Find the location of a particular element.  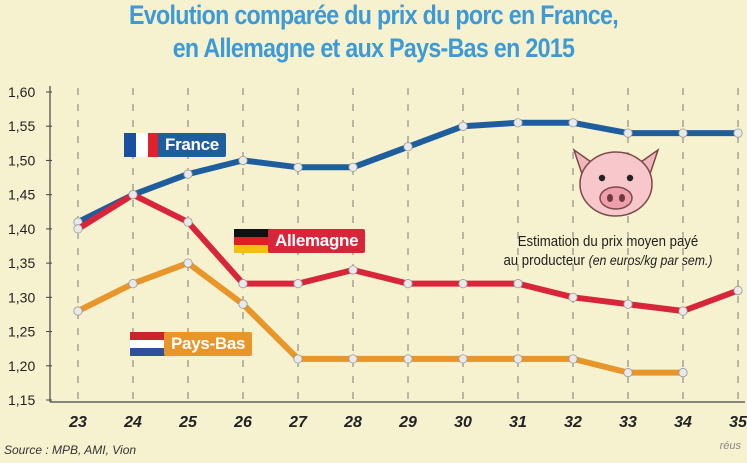

y-tick-label: 1,30 is located at coordinates (21, 297).